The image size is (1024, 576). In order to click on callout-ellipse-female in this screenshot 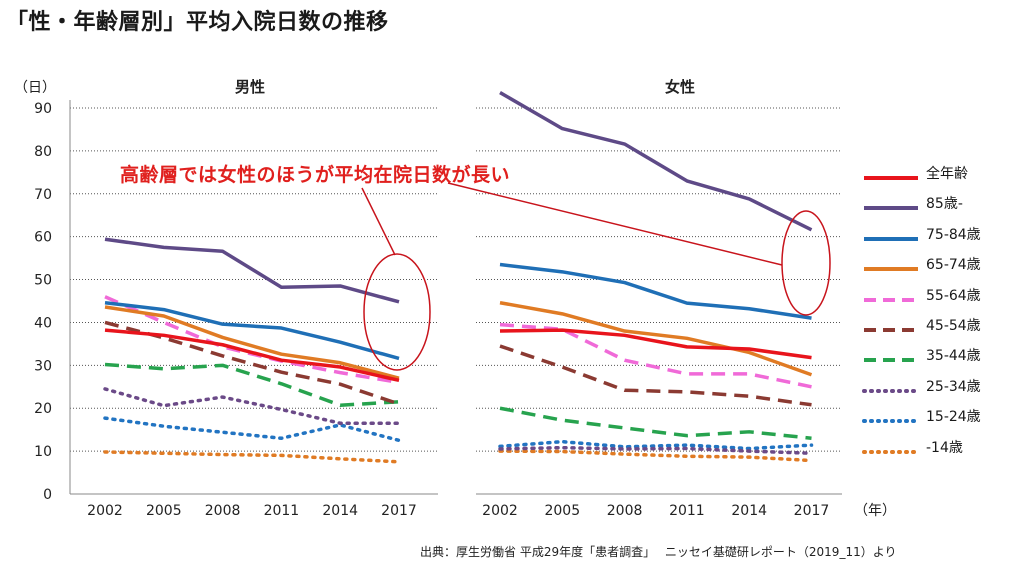, I will do `click(806, 263)`.